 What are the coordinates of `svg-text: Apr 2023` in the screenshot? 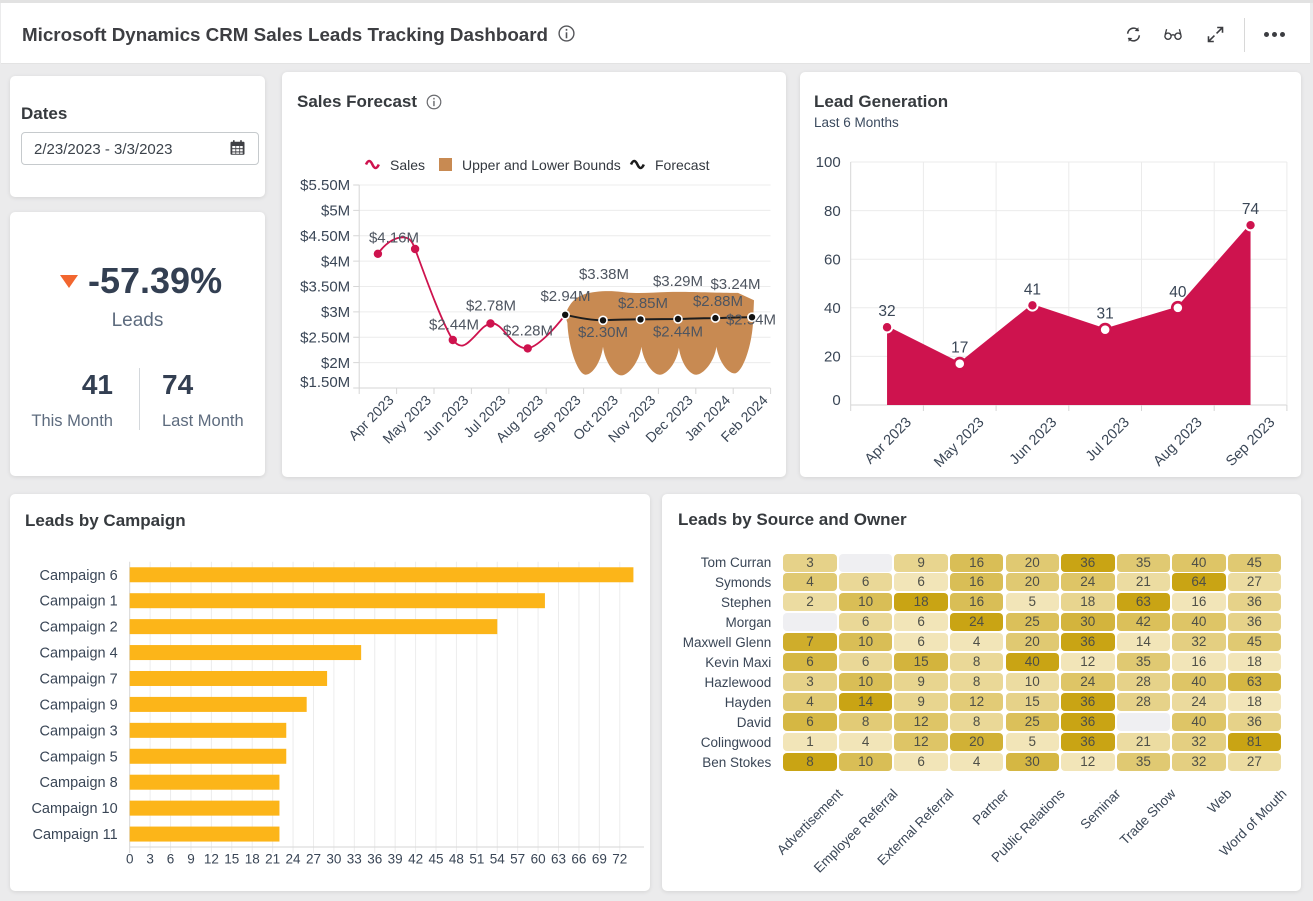 It's located at (888, 441).